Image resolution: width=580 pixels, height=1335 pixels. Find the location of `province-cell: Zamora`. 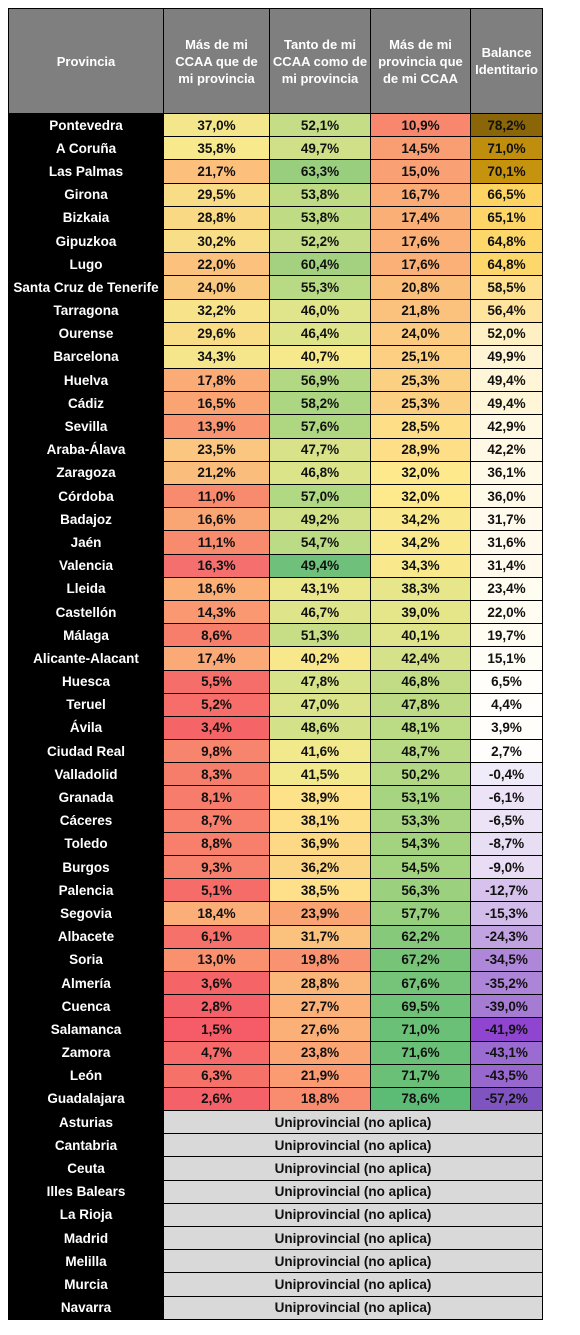

province-cell: Zamora is located at coordinates (86, 1052).